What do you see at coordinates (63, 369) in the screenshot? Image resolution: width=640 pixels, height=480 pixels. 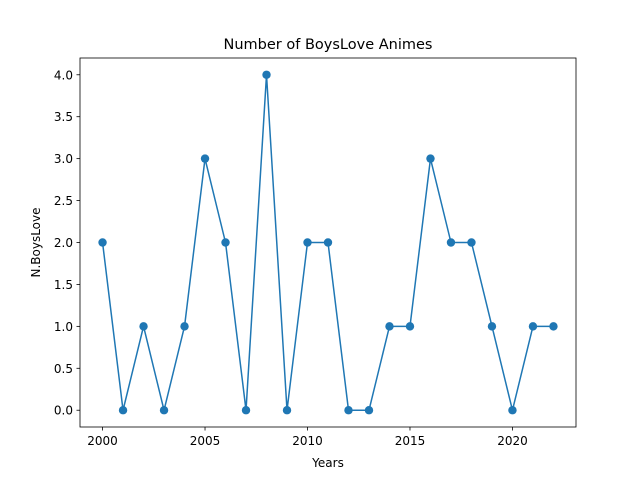 I see `y-tick-label: 0.5` at bounding box center [63, 369].